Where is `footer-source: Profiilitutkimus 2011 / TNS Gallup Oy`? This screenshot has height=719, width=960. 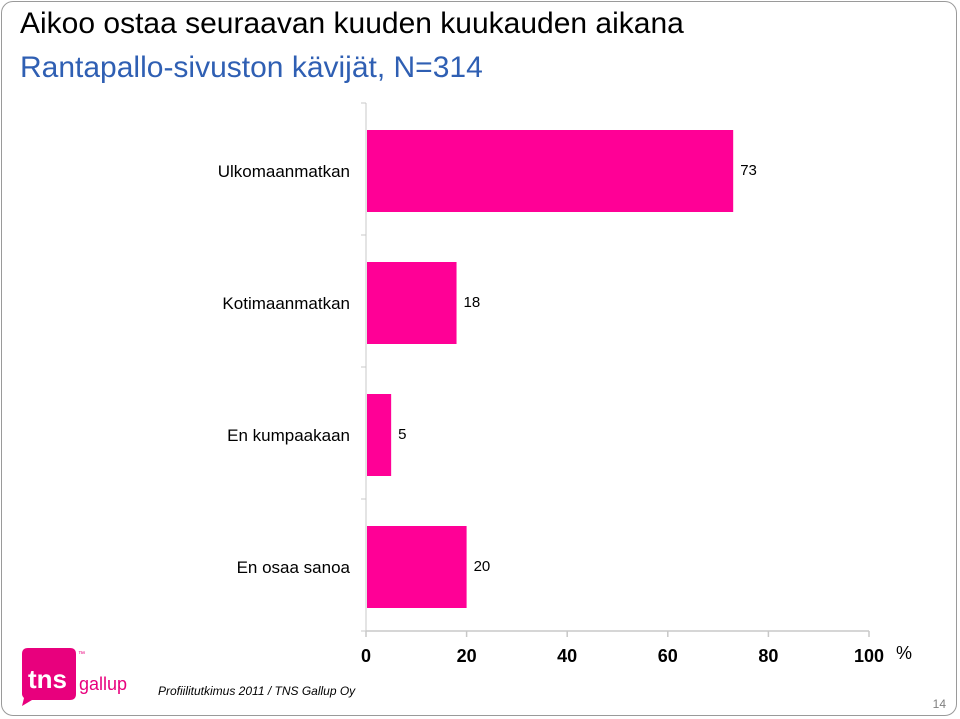 footer-source: Profiilitutkimus 2011 / TNS Gallup Oy is located at coordinates (257, 691).